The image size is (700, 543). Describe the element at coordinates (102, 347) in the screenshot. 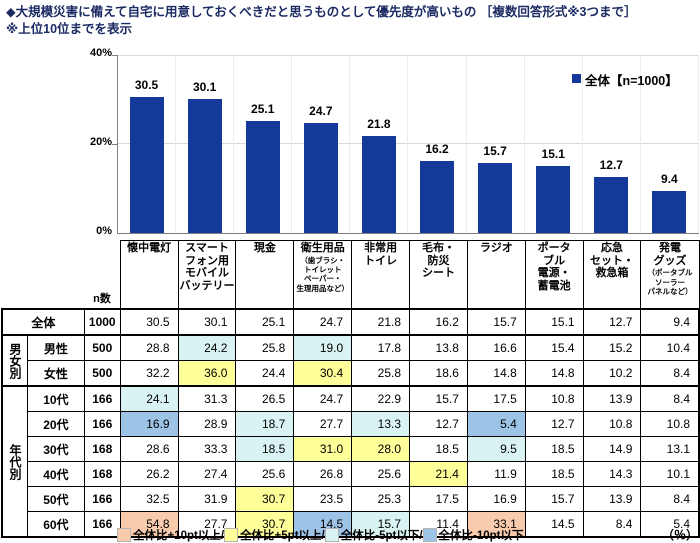

I see `n-value-cell: 500` at that location.